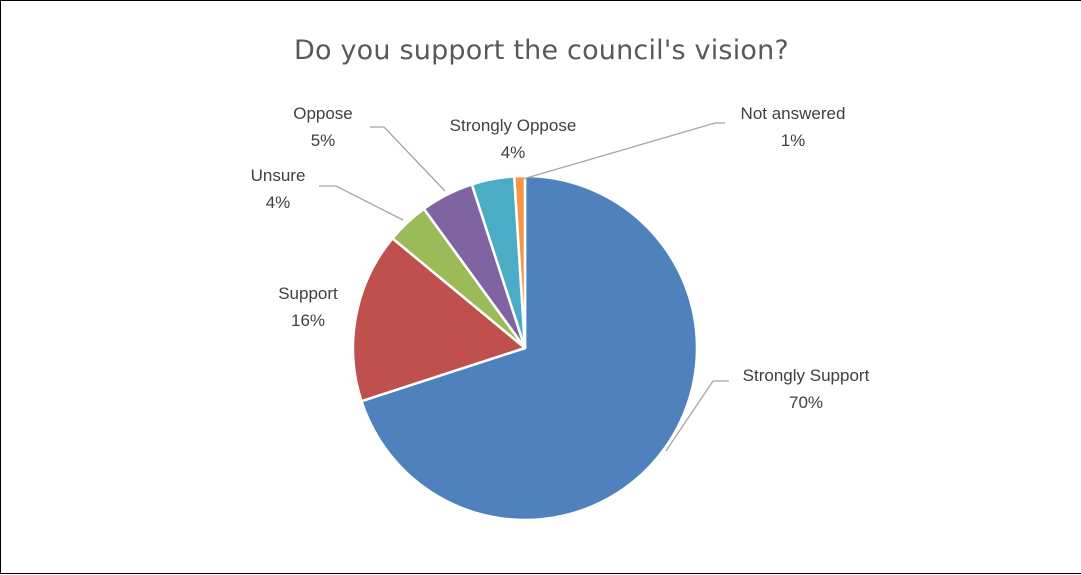 This screenshot has width=1081, height=575. I want to click on leader-line-unsure, so click(361, 203).